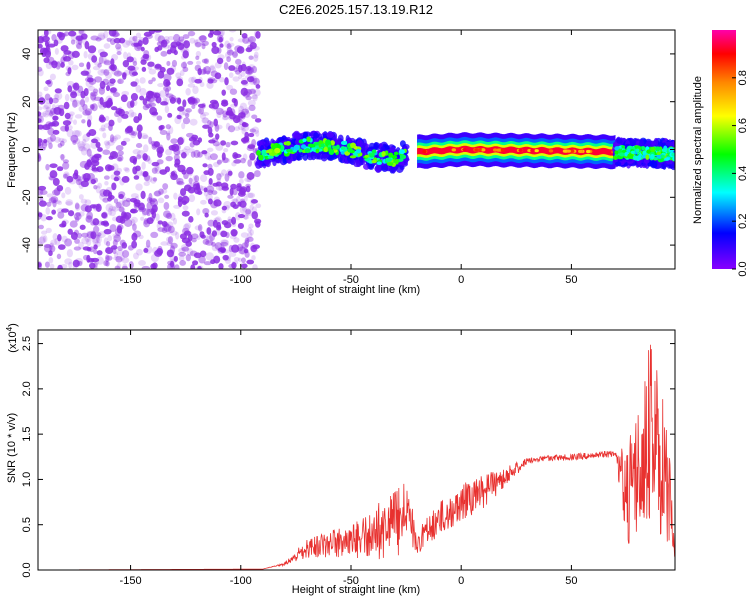 The image size is (750, 600). Describe the element at coordinates (27, 388) in the screenshot. I see `y-tick-label: 2.0` at that location.